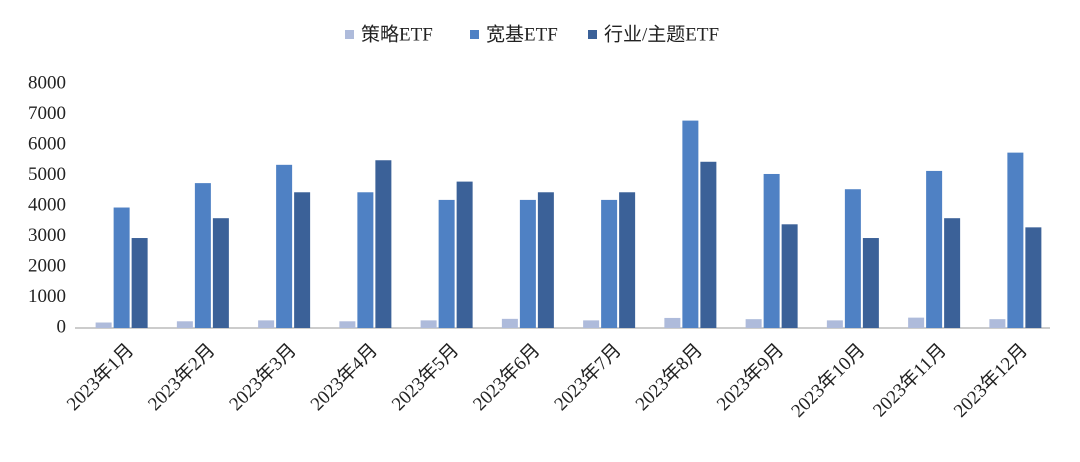 The height and width of the screenshot is (462, 1080). I want to click on y-tick-label: 2000, so click(47, 265).